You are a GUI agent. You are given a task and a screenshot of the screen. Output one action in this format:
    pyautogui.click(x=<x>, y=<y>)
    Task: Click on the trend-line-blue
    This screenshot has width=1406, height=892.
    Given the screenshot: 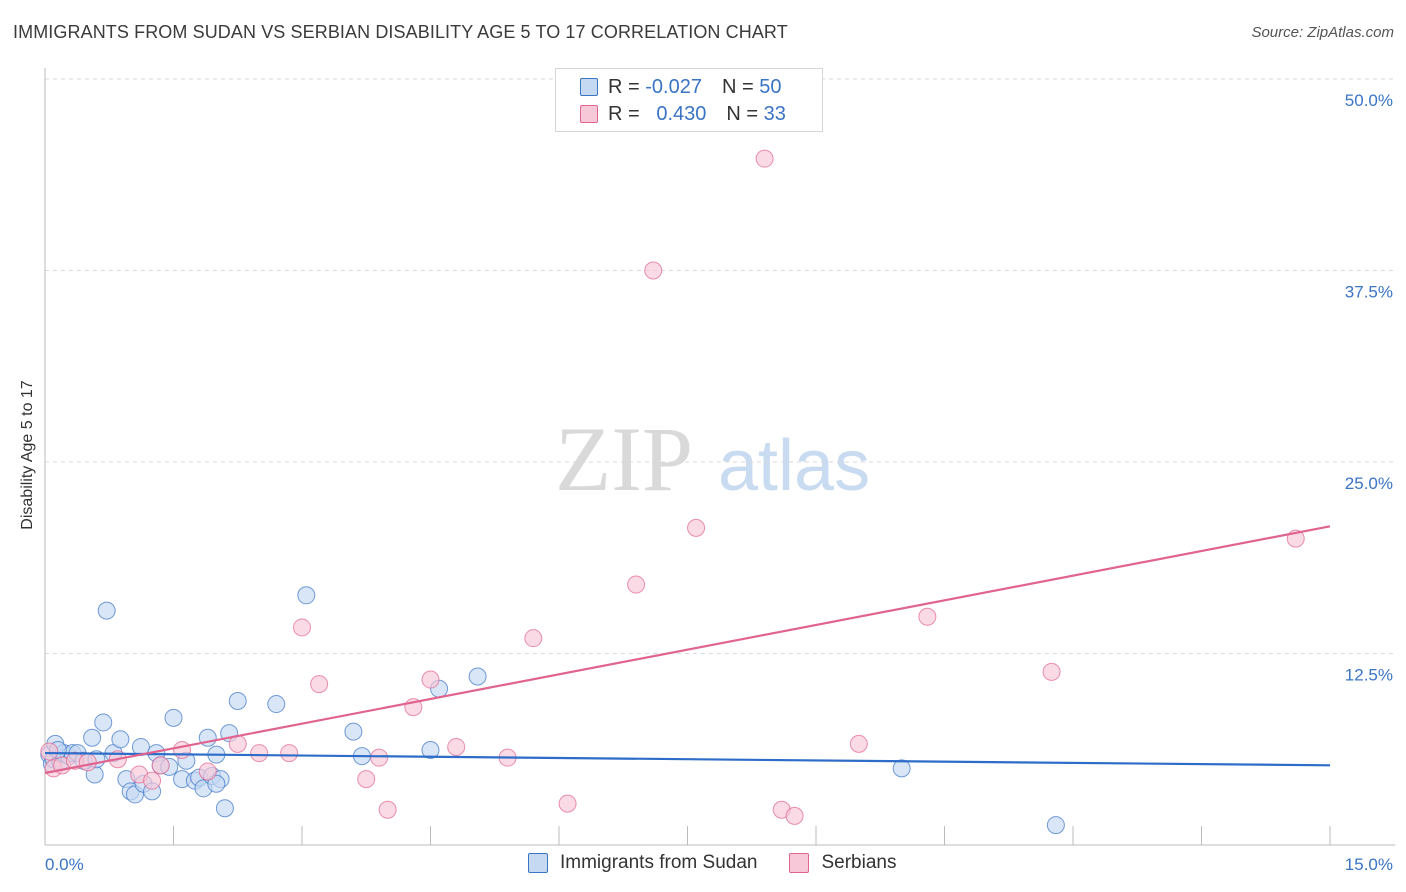 What is the action you would take?
    pyautogui.click(x=687, y=759)
    